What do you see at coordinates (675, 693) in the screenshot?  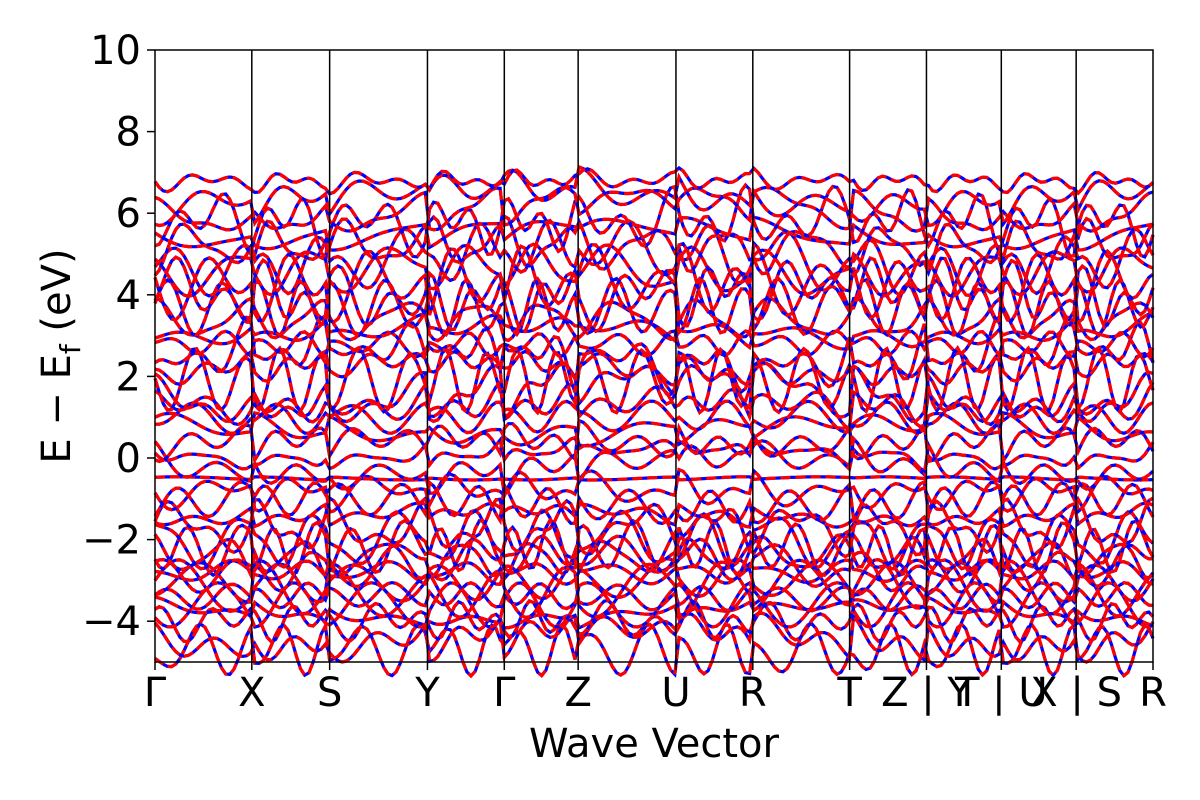 I see `x-tick-label: U` at bounding box center [675, 693].